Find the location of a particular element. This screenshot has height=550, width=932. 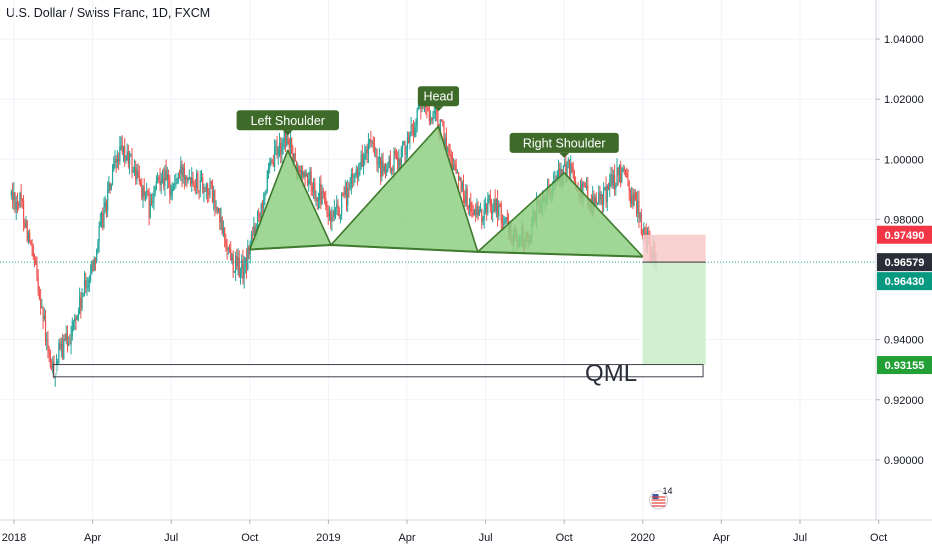

y-tick-label: 0.90000 is located at coordinates (904, 461).